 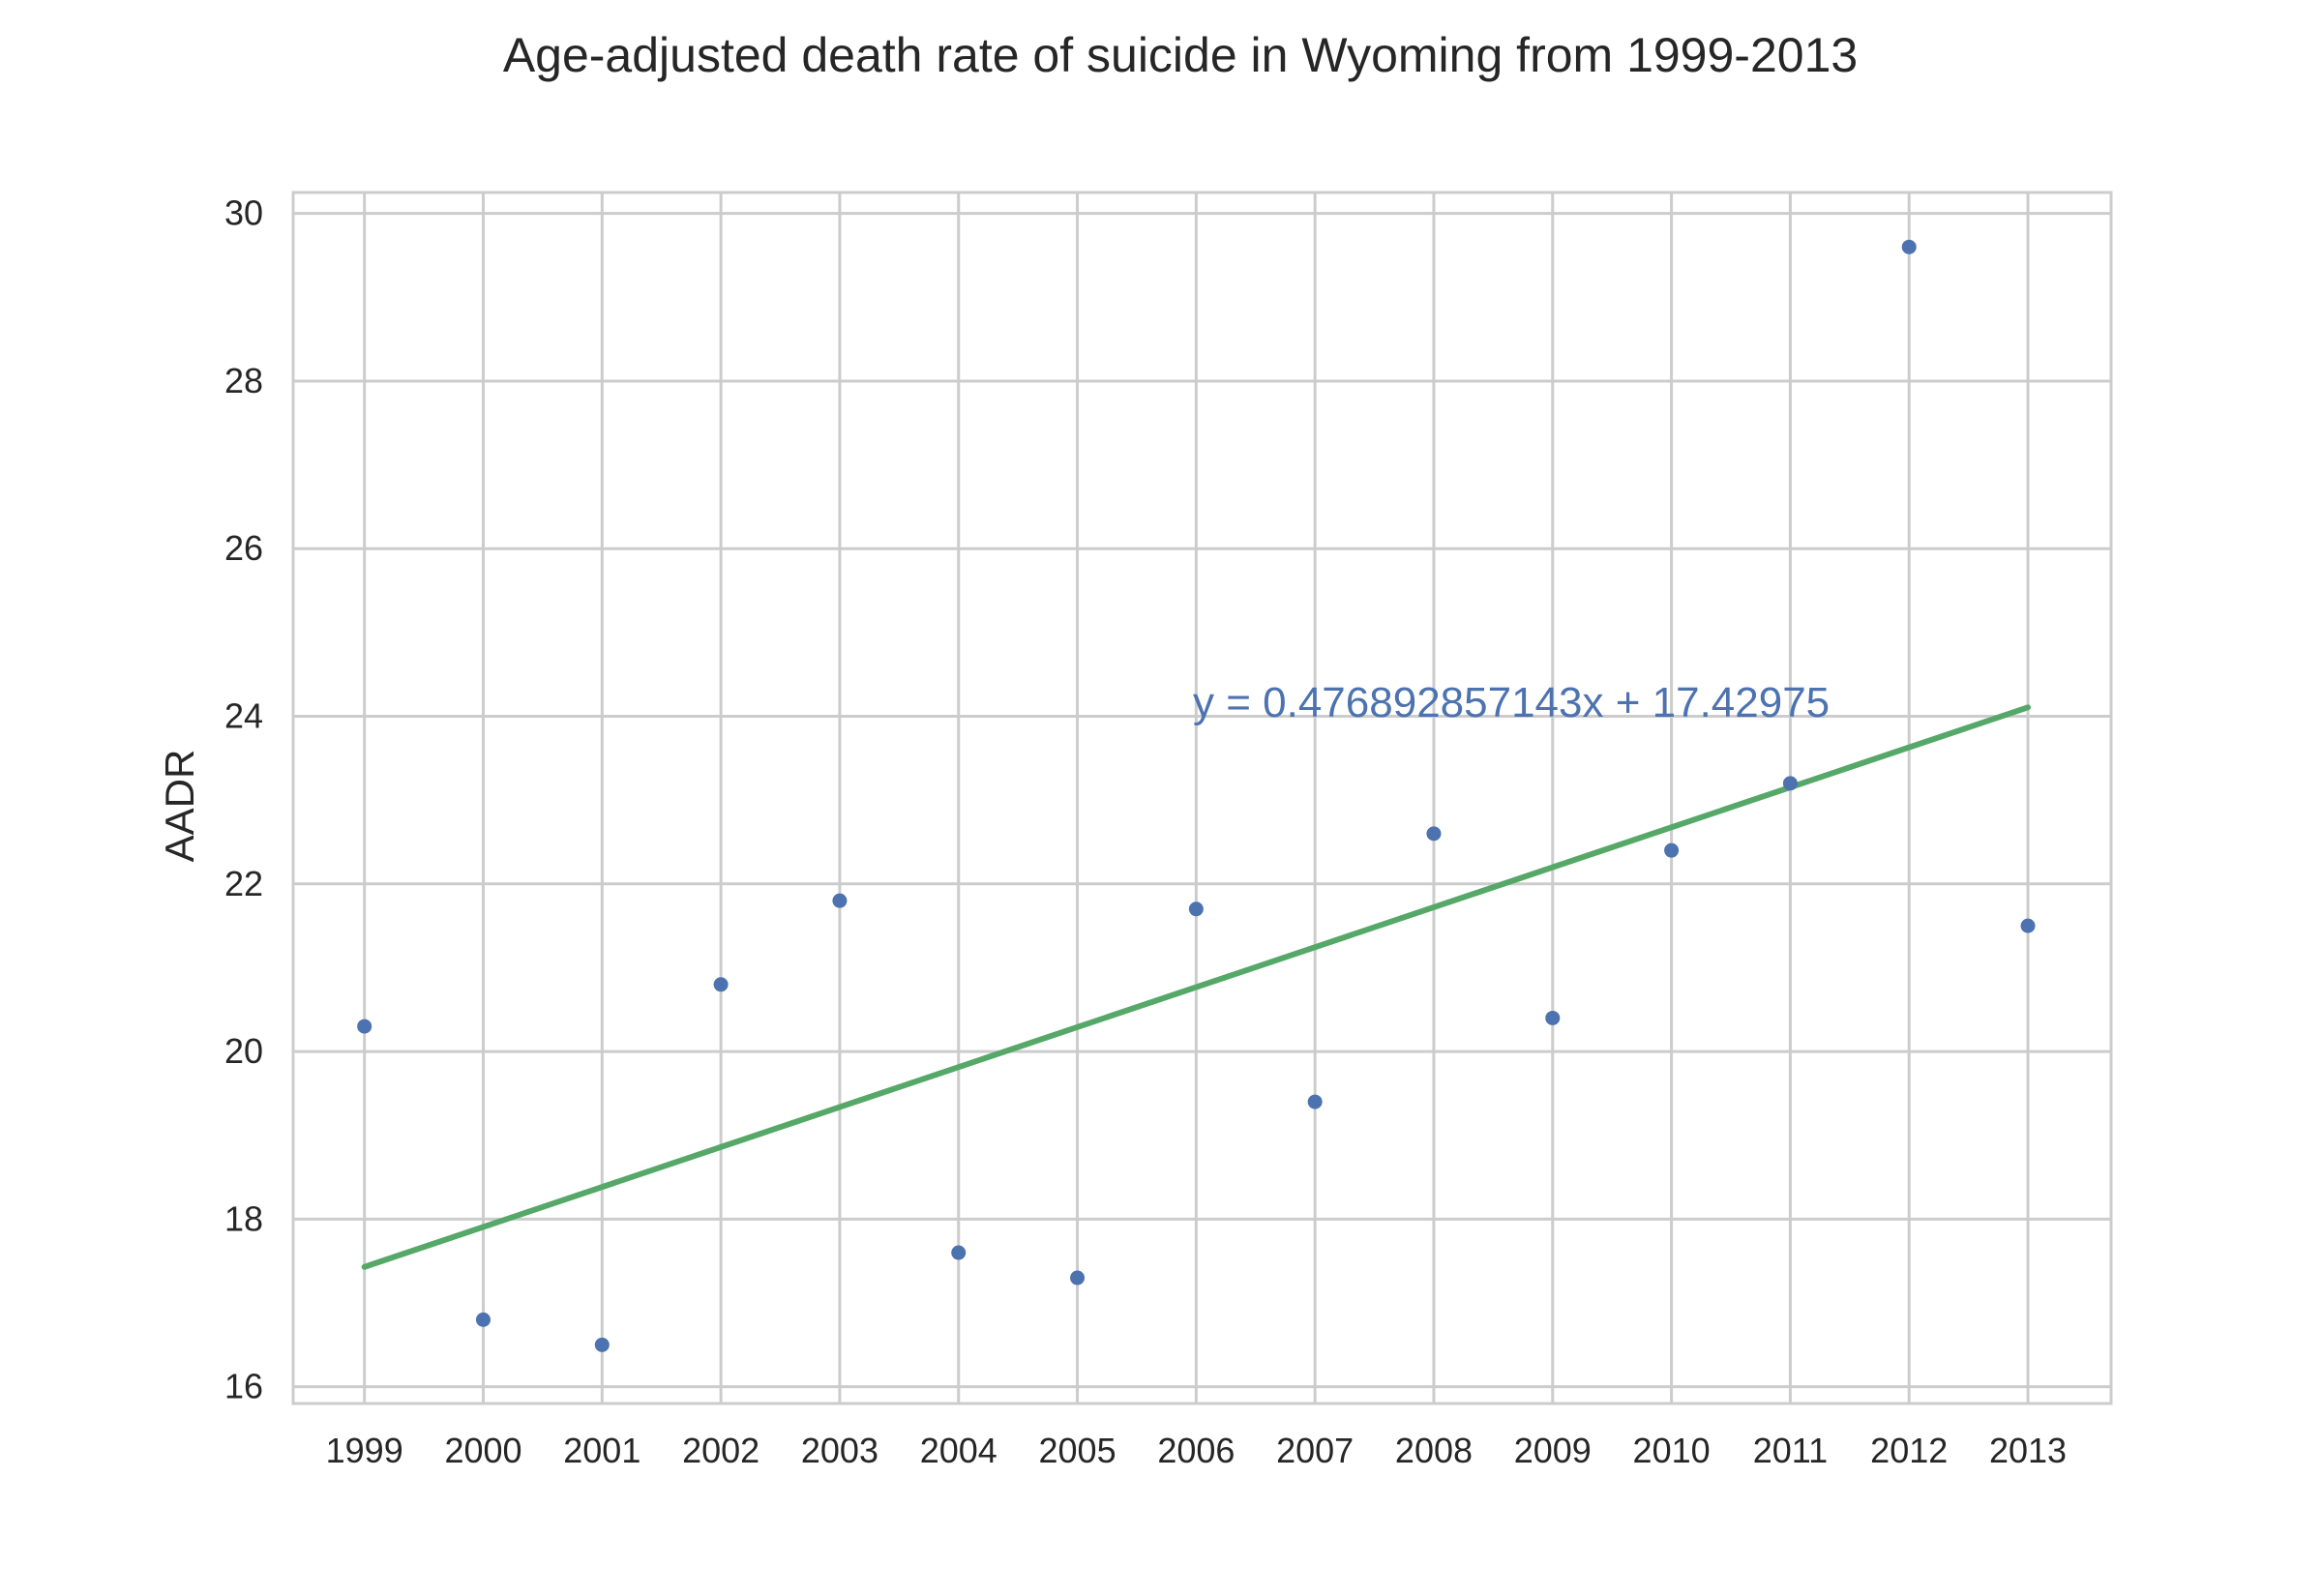 I want to click on y-tick-label: 18, so click(x=243, y=1218).